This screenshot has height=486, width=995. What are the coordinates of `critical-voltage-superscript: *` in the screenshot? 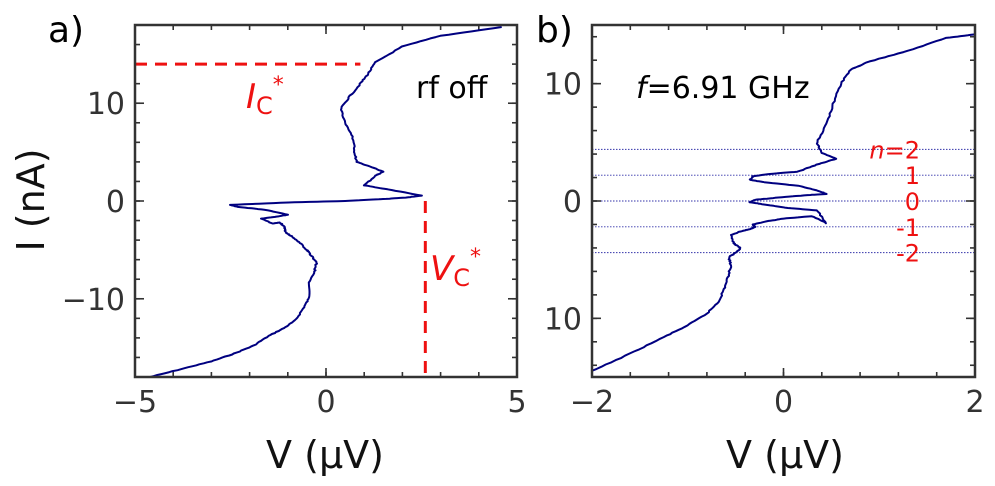 It's located at (475, 257).